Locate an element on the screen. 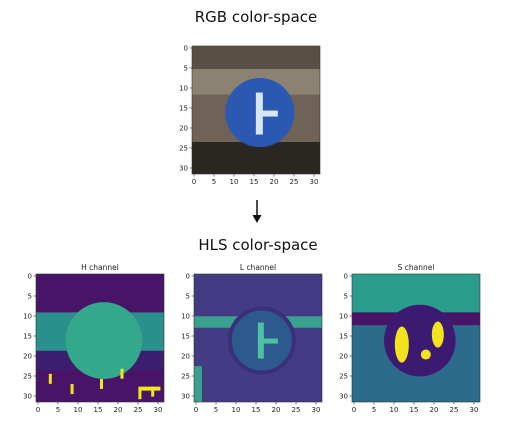 This screenshot has height=435, width=505. rgb-image is located at coordinates (256, 110).